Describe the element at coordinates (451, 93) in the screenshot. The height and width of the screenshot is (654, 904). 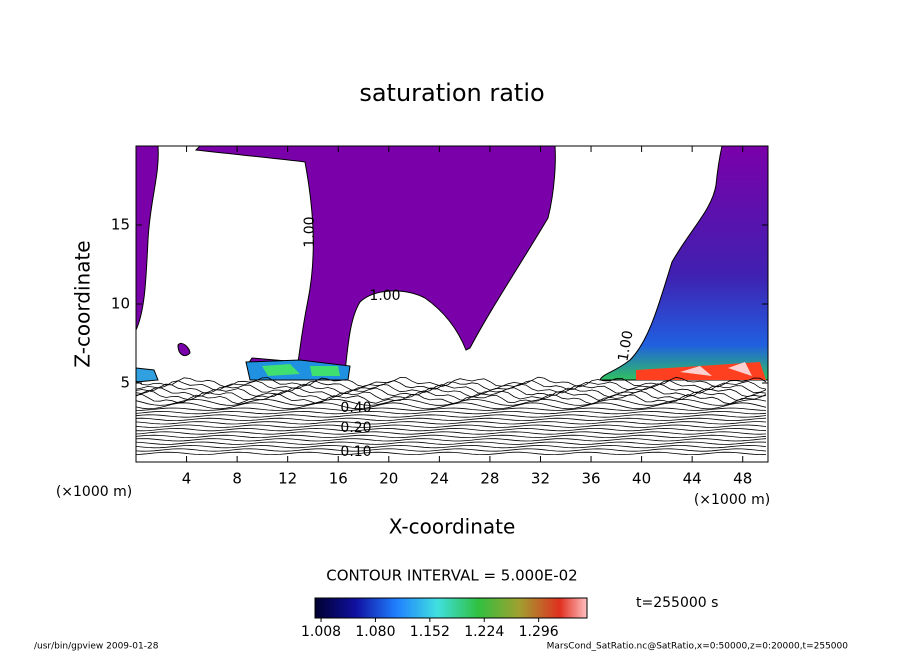
I see `chart-title: saturation ratio` at that location.